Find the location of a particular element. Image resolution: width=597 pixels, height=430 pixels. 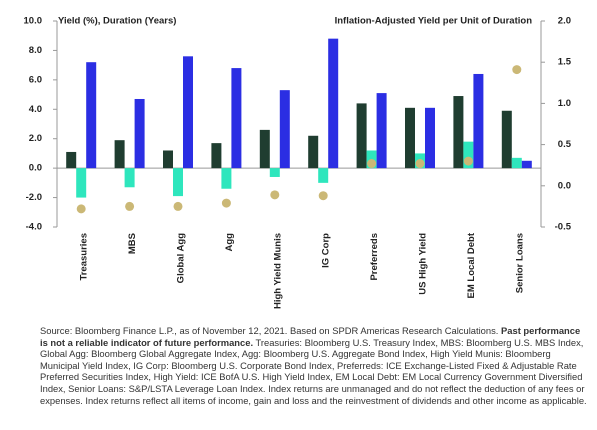

y-tick-label: 10.0 is located at coordinates (33, 21).